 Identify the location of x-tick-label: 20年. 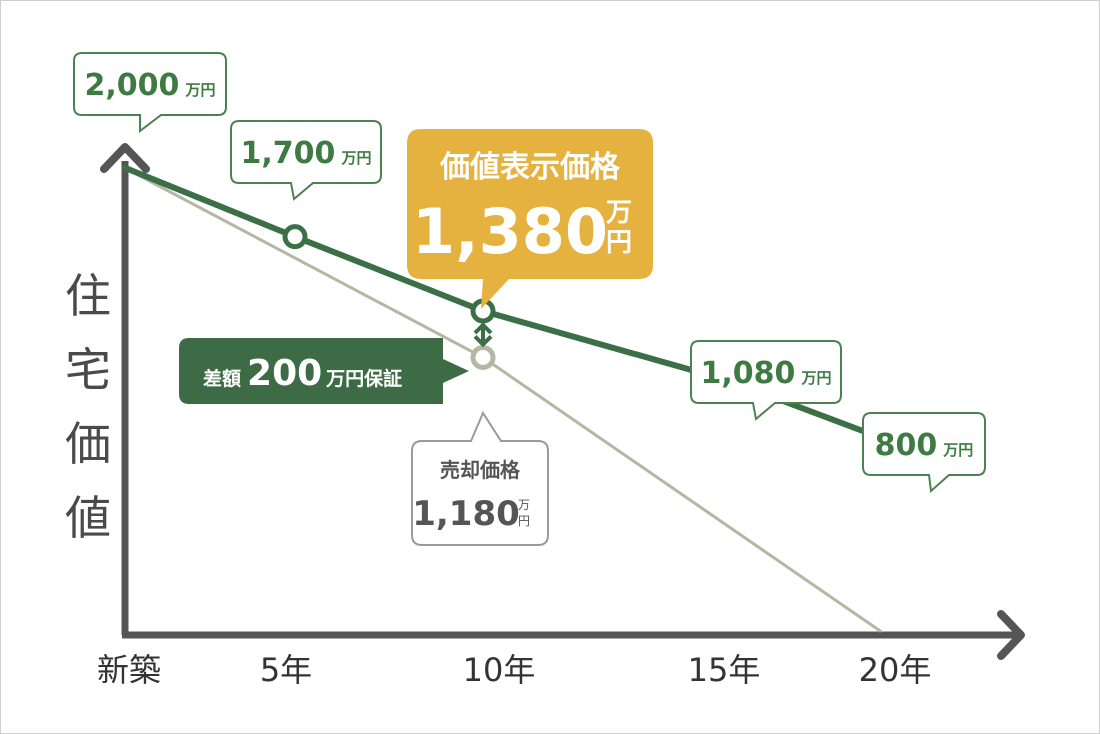
(895, 670).